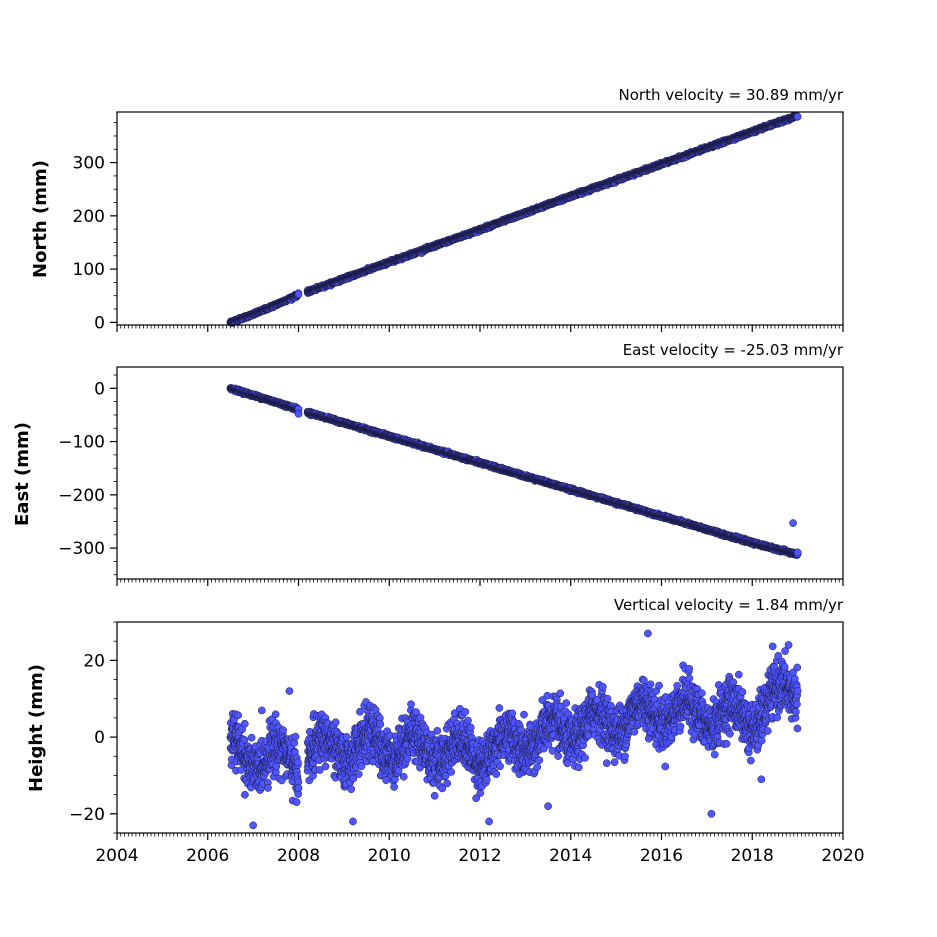 This screenshot has width=937, height=937. Describe the element at coordinates (514, 219) in the screenshot. I see `north-data-points` at that location.